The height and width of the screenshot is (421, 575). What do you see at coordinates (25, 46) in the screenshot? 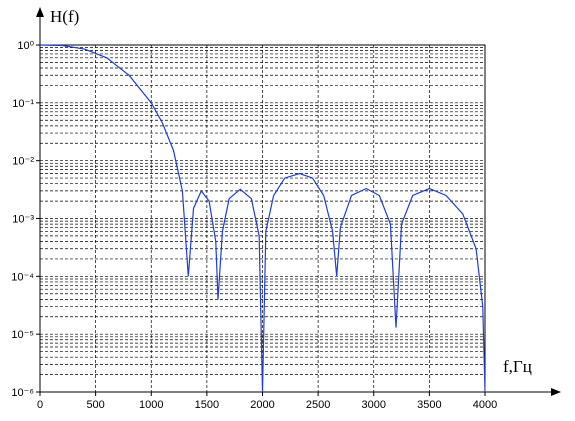
I see `y-tick-label: 10⁰` at bounding box center [25, 46].